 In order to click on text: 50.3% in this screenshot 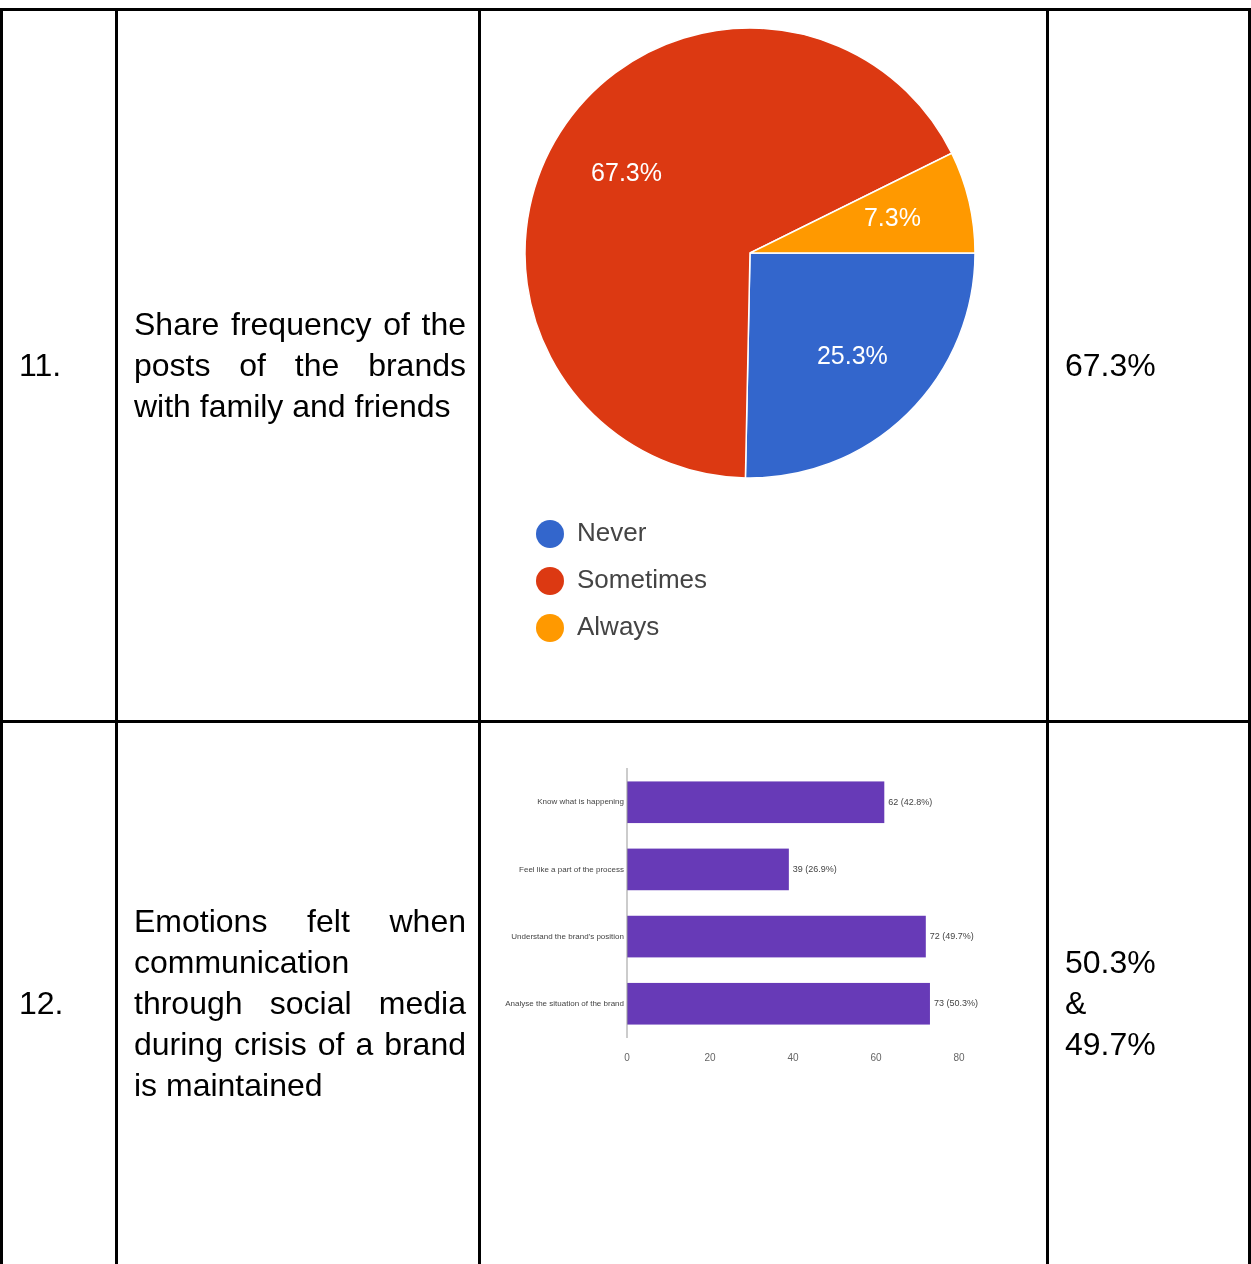, I will do `click(1111, 962)`.